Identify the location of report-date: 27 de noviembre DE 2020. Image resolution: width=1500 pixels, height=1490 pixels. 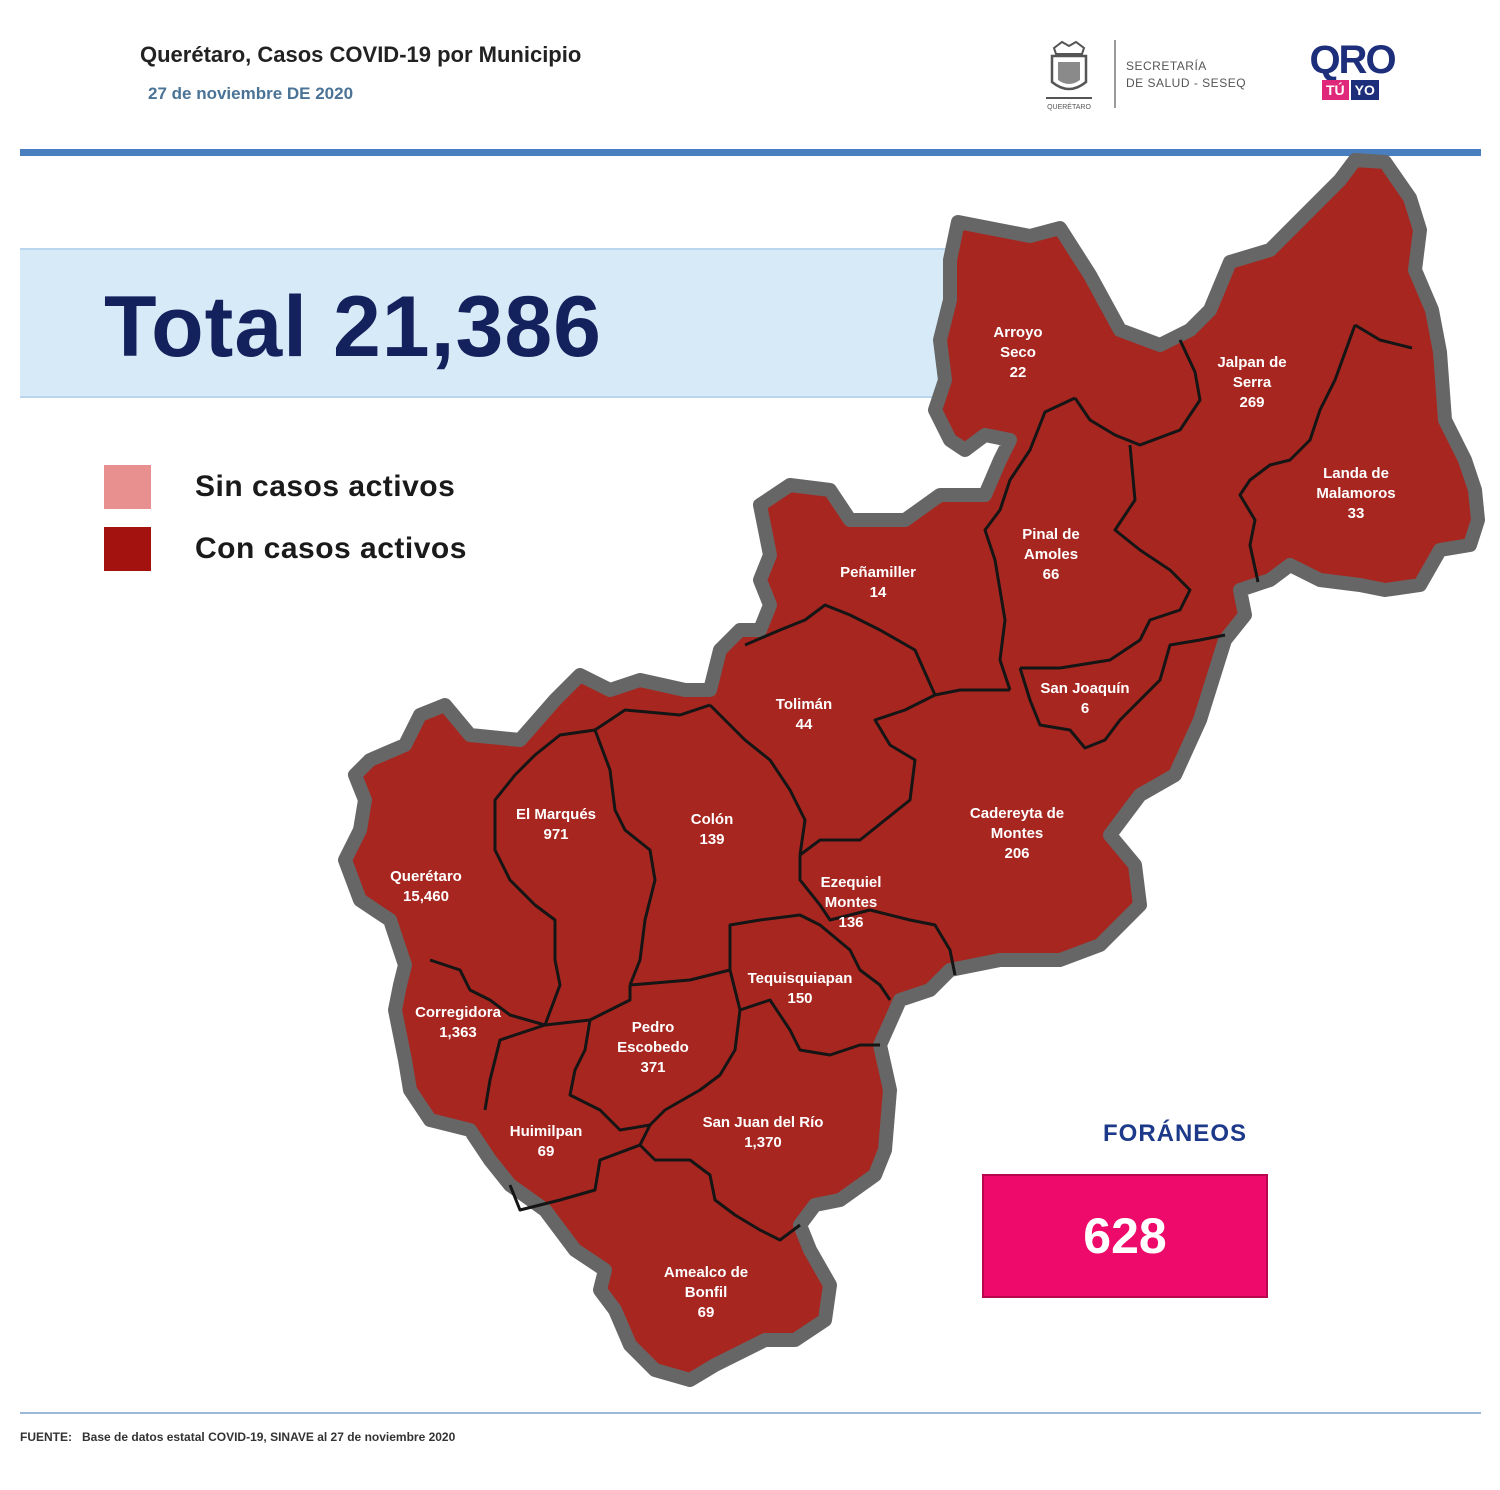
(251, 93).